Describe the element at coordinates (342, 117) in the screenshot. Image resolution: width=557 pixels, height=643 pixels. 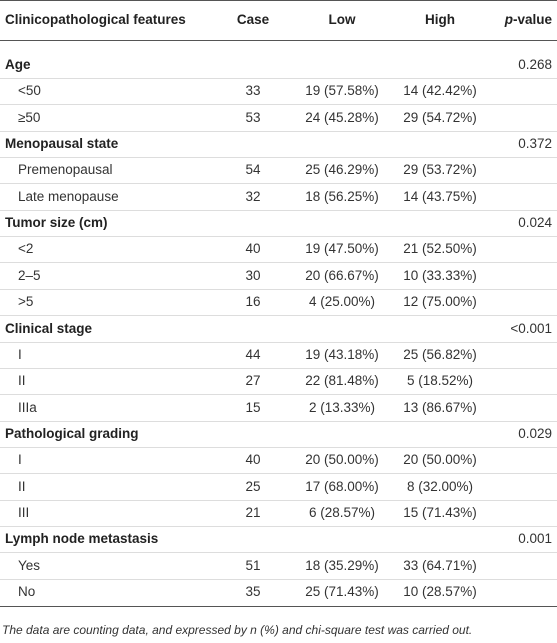
I see `low-cell: 24 (45.28%)` at that location.